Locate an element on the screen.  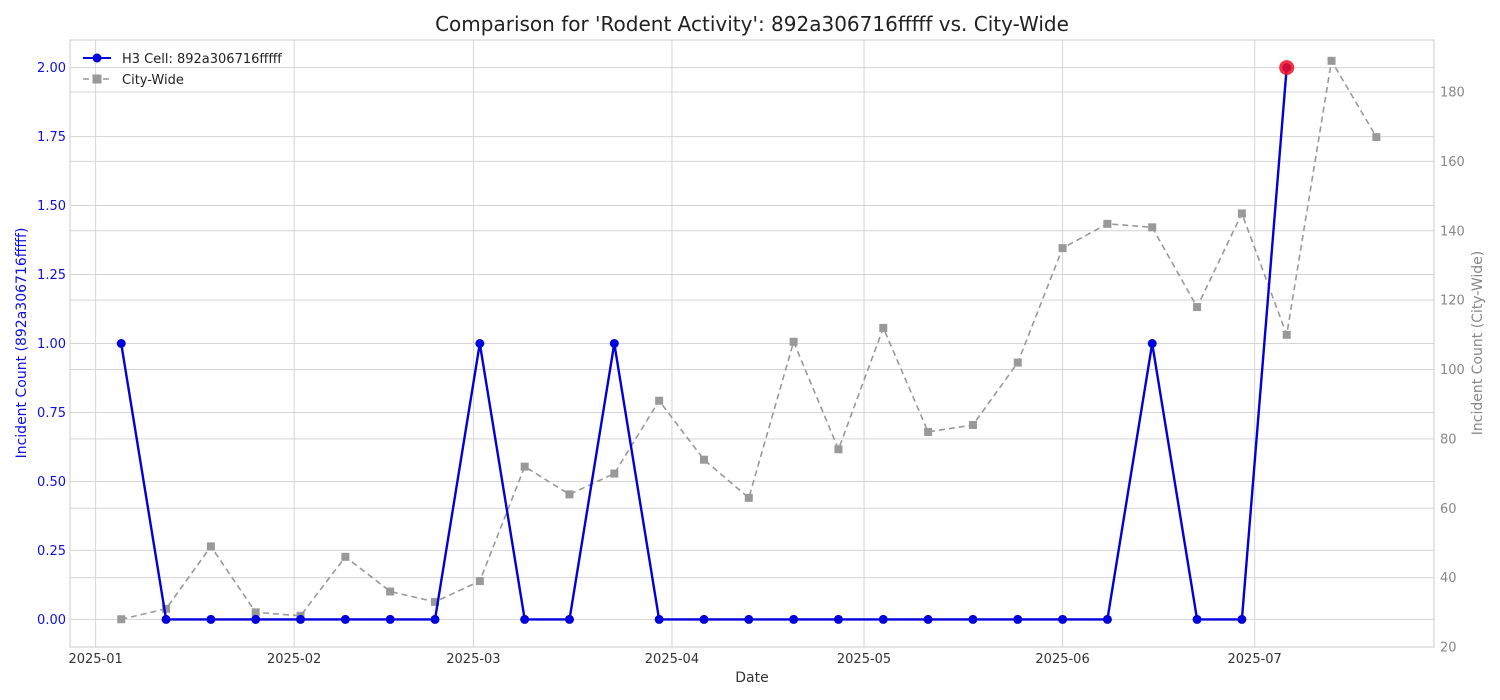
legend-label-city-wide: City-Wide is located at coordinates (153, 80).